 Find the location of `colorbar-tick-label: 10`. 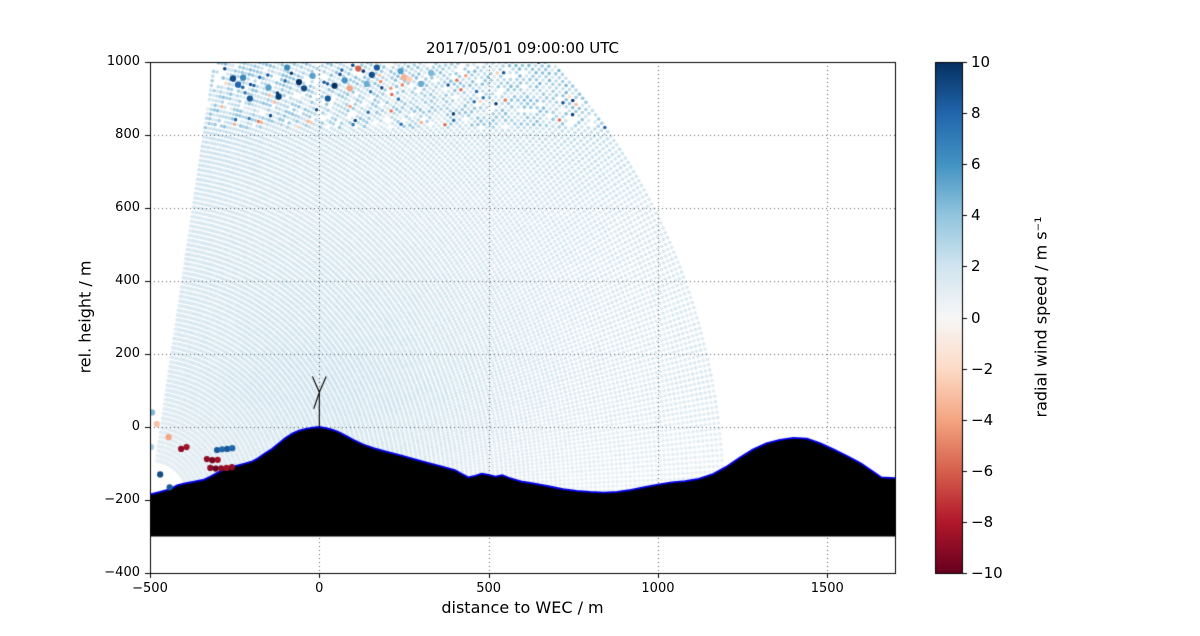

colorbar-tick-label: 10 is located at coordinates (981, 62).